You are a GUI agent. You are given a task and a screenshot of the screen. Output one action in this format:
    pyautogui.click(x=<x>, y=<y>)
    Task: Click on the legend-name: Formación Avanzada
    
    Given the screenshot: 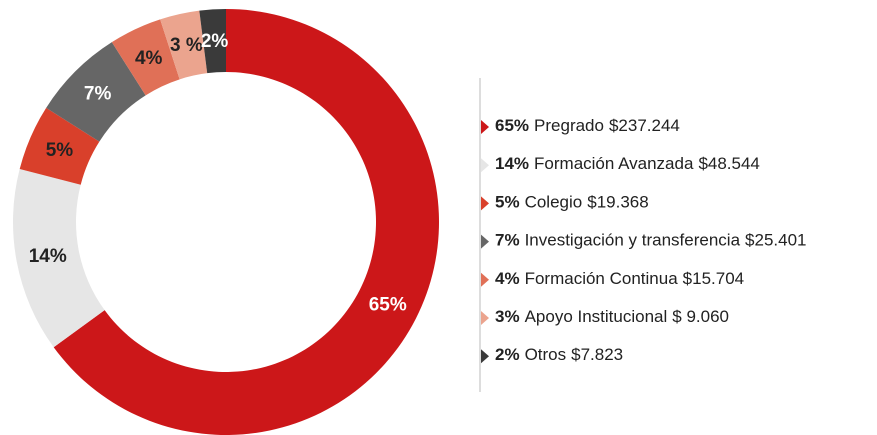 What is the action you would take?
    pyautogui.click(x=614, y=164)
    